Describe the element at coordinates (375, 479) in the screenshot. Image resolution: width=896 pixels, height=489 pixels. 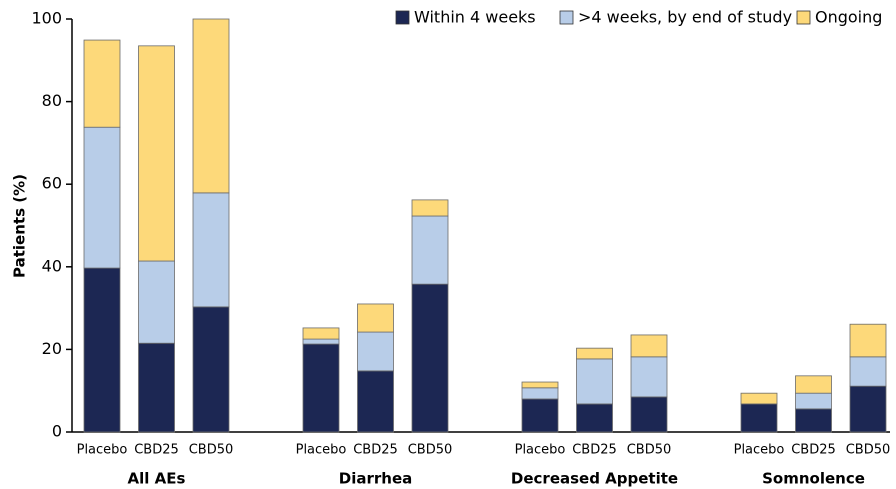
I see `group-label: Diarrhea` at that location.